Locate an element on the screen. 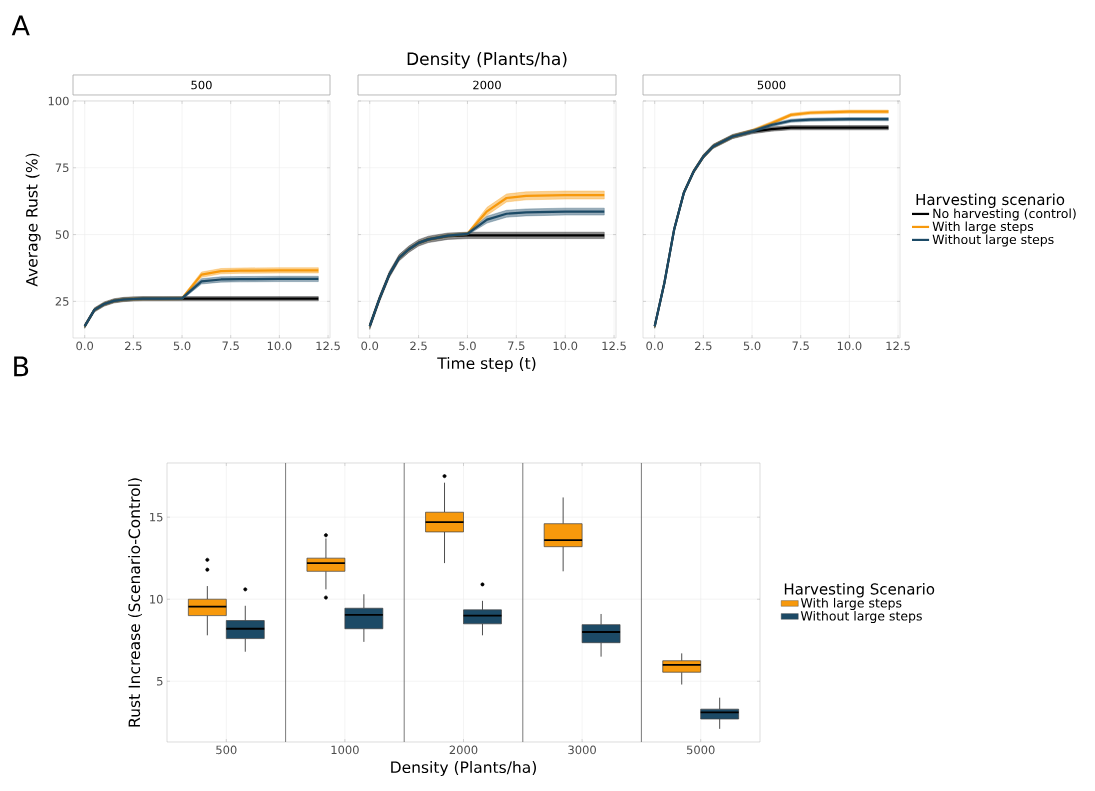 The image size is (1095, 791). y-tick-label: 100 is located at coordinates (58, 101).